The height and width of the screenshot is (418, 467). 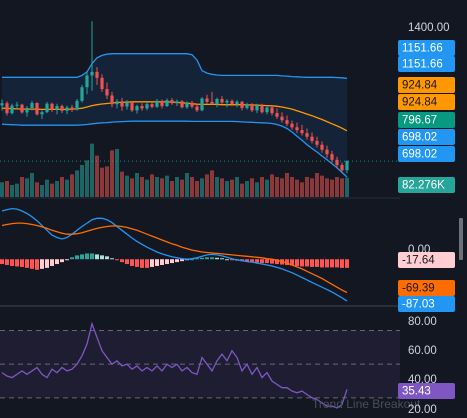 I want to click on bollinger-upper-label-bg, so click(x=426, y=64).